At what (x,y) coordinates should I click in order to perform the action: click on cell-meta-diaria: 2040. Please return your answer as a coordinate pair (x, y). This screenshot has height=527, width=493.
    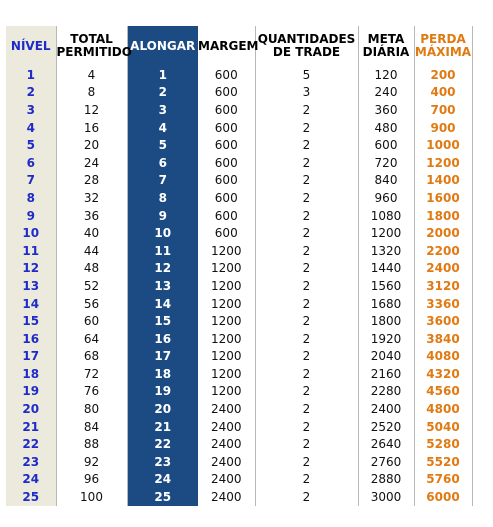
    Looking at the image, I should click on (386, 356).